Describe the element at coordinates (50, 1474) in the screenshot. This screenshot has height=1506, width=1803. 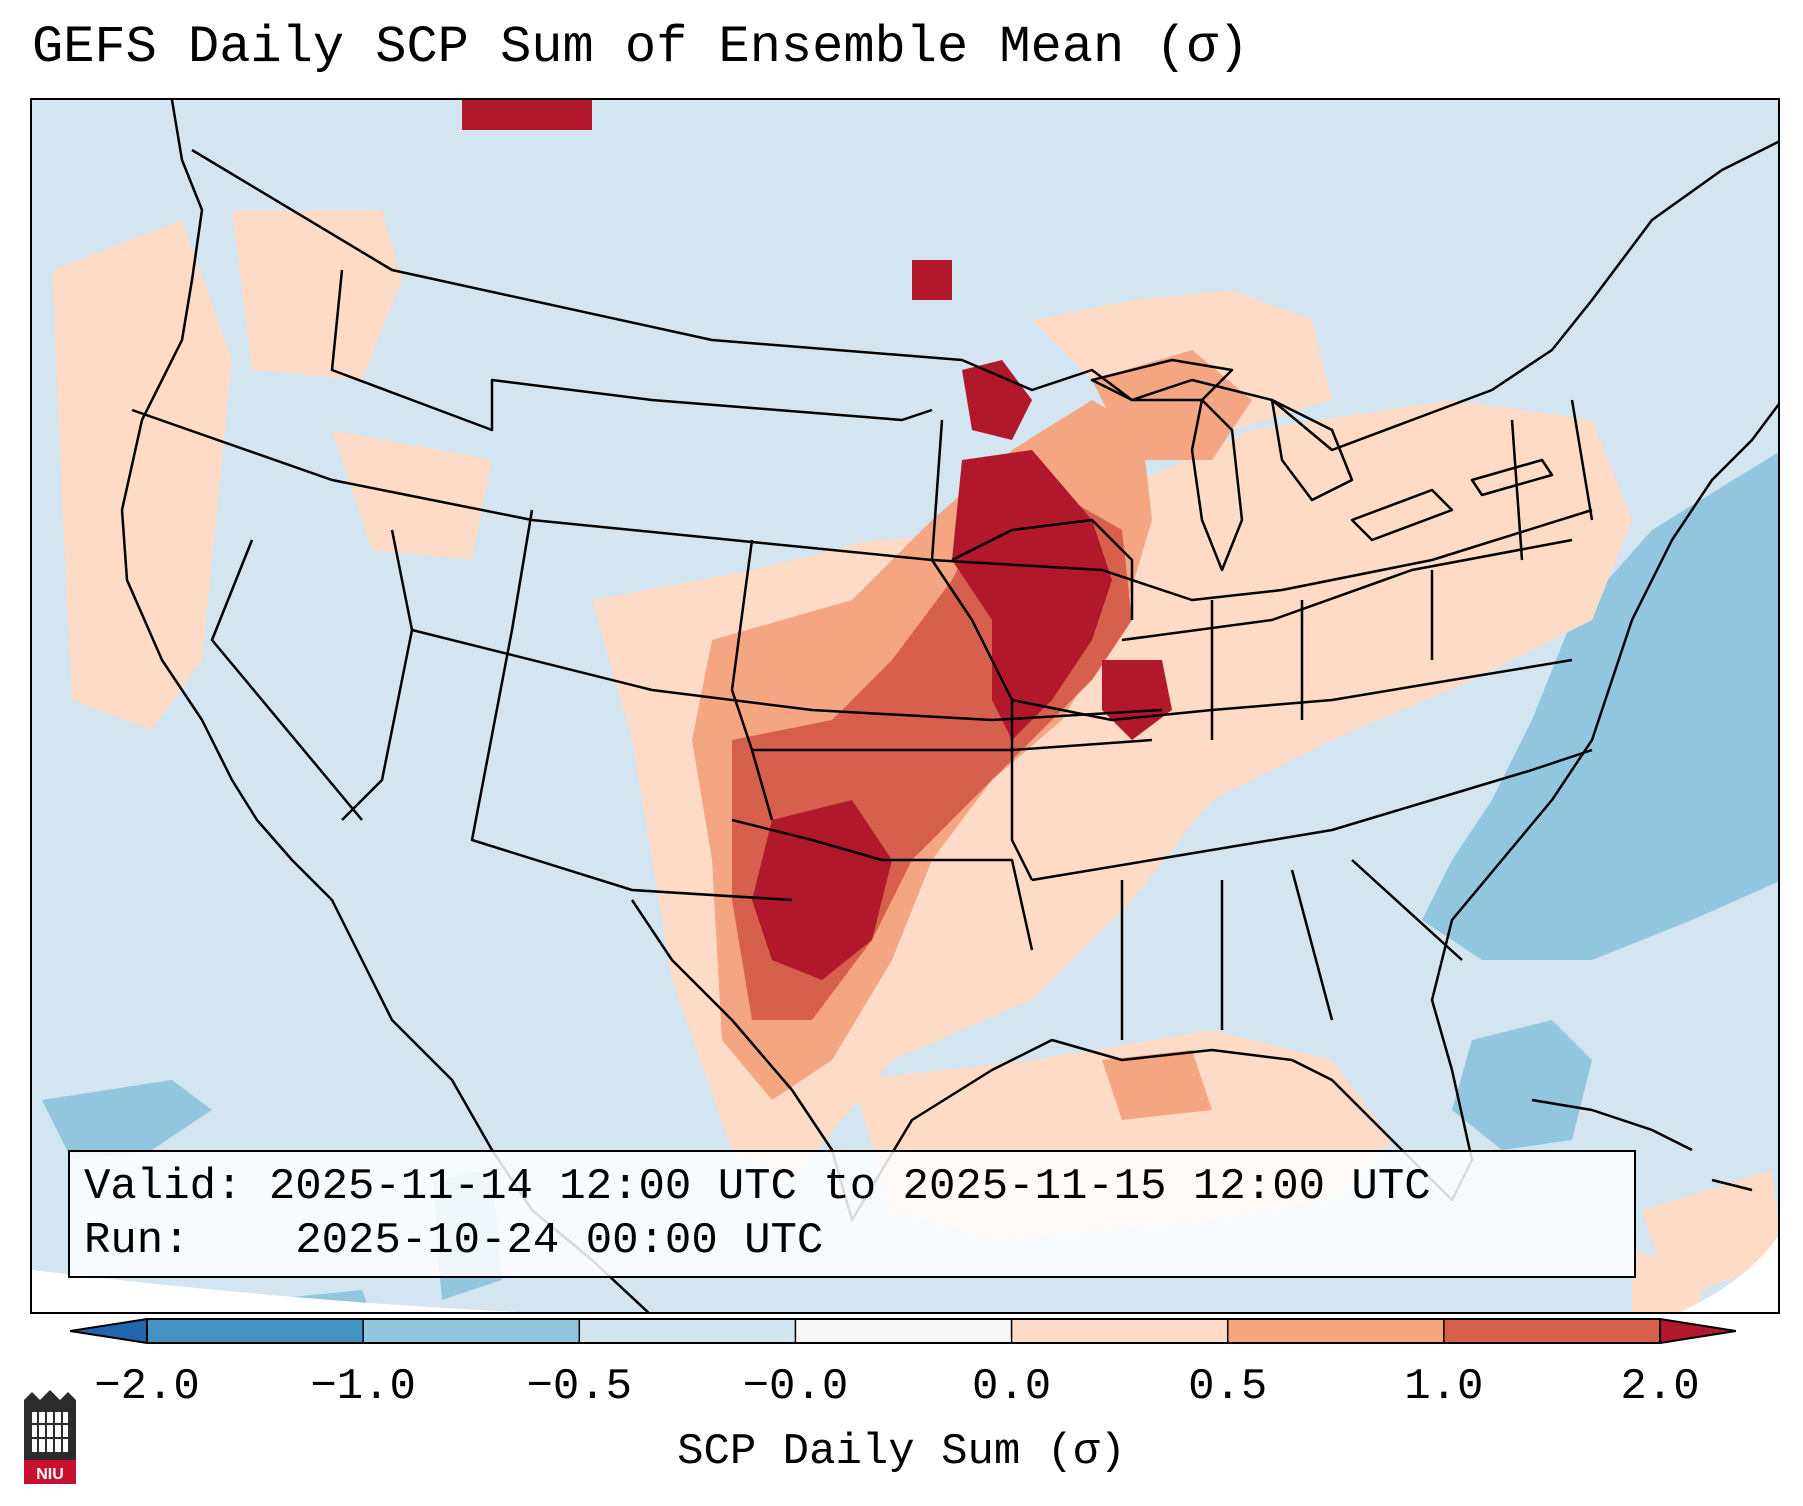
I see `logo-text: NIU` at that location.